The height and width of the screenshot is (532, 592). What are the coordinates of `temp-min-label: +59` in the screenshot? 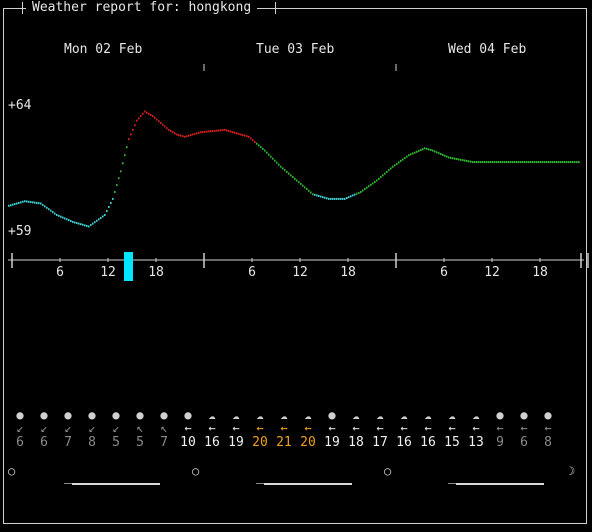 It's located at (20, 231).